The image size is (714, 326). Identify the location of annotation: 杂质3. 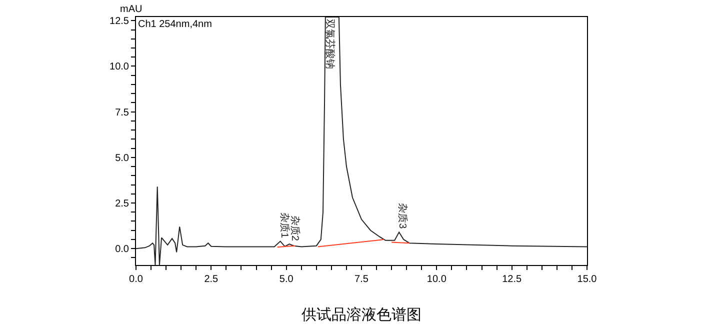
(402, 216).